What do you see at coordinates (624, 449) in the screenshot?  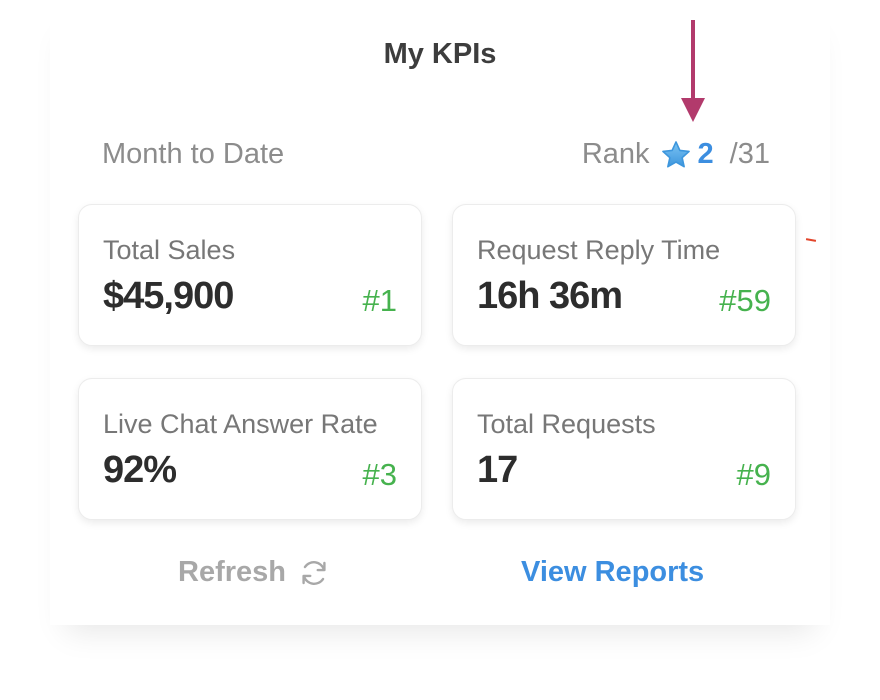 I see `kpi-card-total-requests: Total Requests 17 #9` at bounding box center [624, 449].